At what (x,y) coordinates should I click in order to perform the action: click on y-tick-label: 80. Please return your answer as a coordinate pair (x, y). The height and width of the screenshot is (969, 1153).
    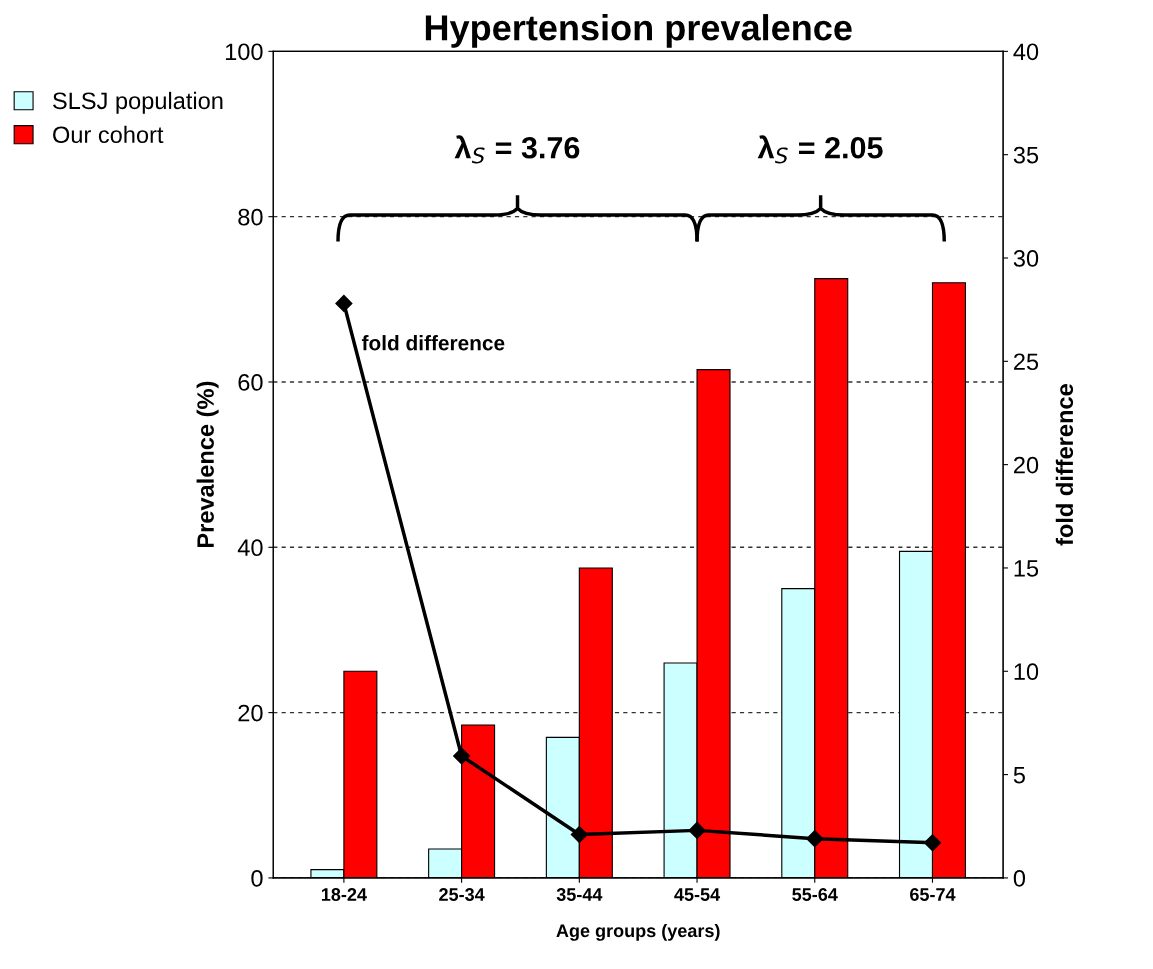
    Looking at the image, I should click on (250, 217).